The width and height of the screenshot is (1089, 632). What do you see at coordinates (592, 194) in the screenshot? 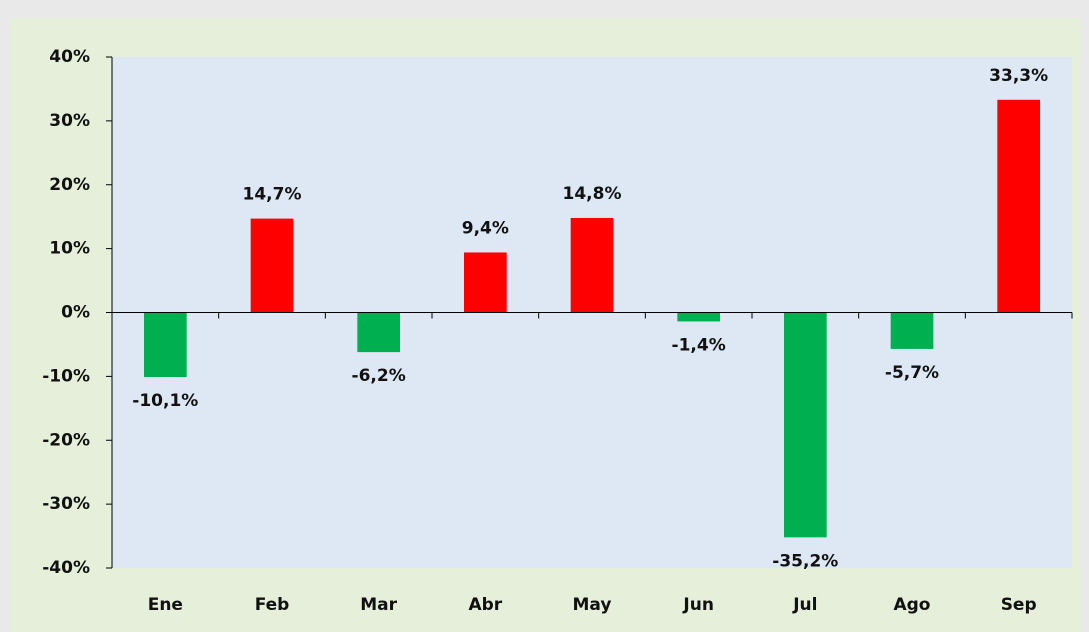
I see `value-label: 14,8%` at bounding box center [592, 194].